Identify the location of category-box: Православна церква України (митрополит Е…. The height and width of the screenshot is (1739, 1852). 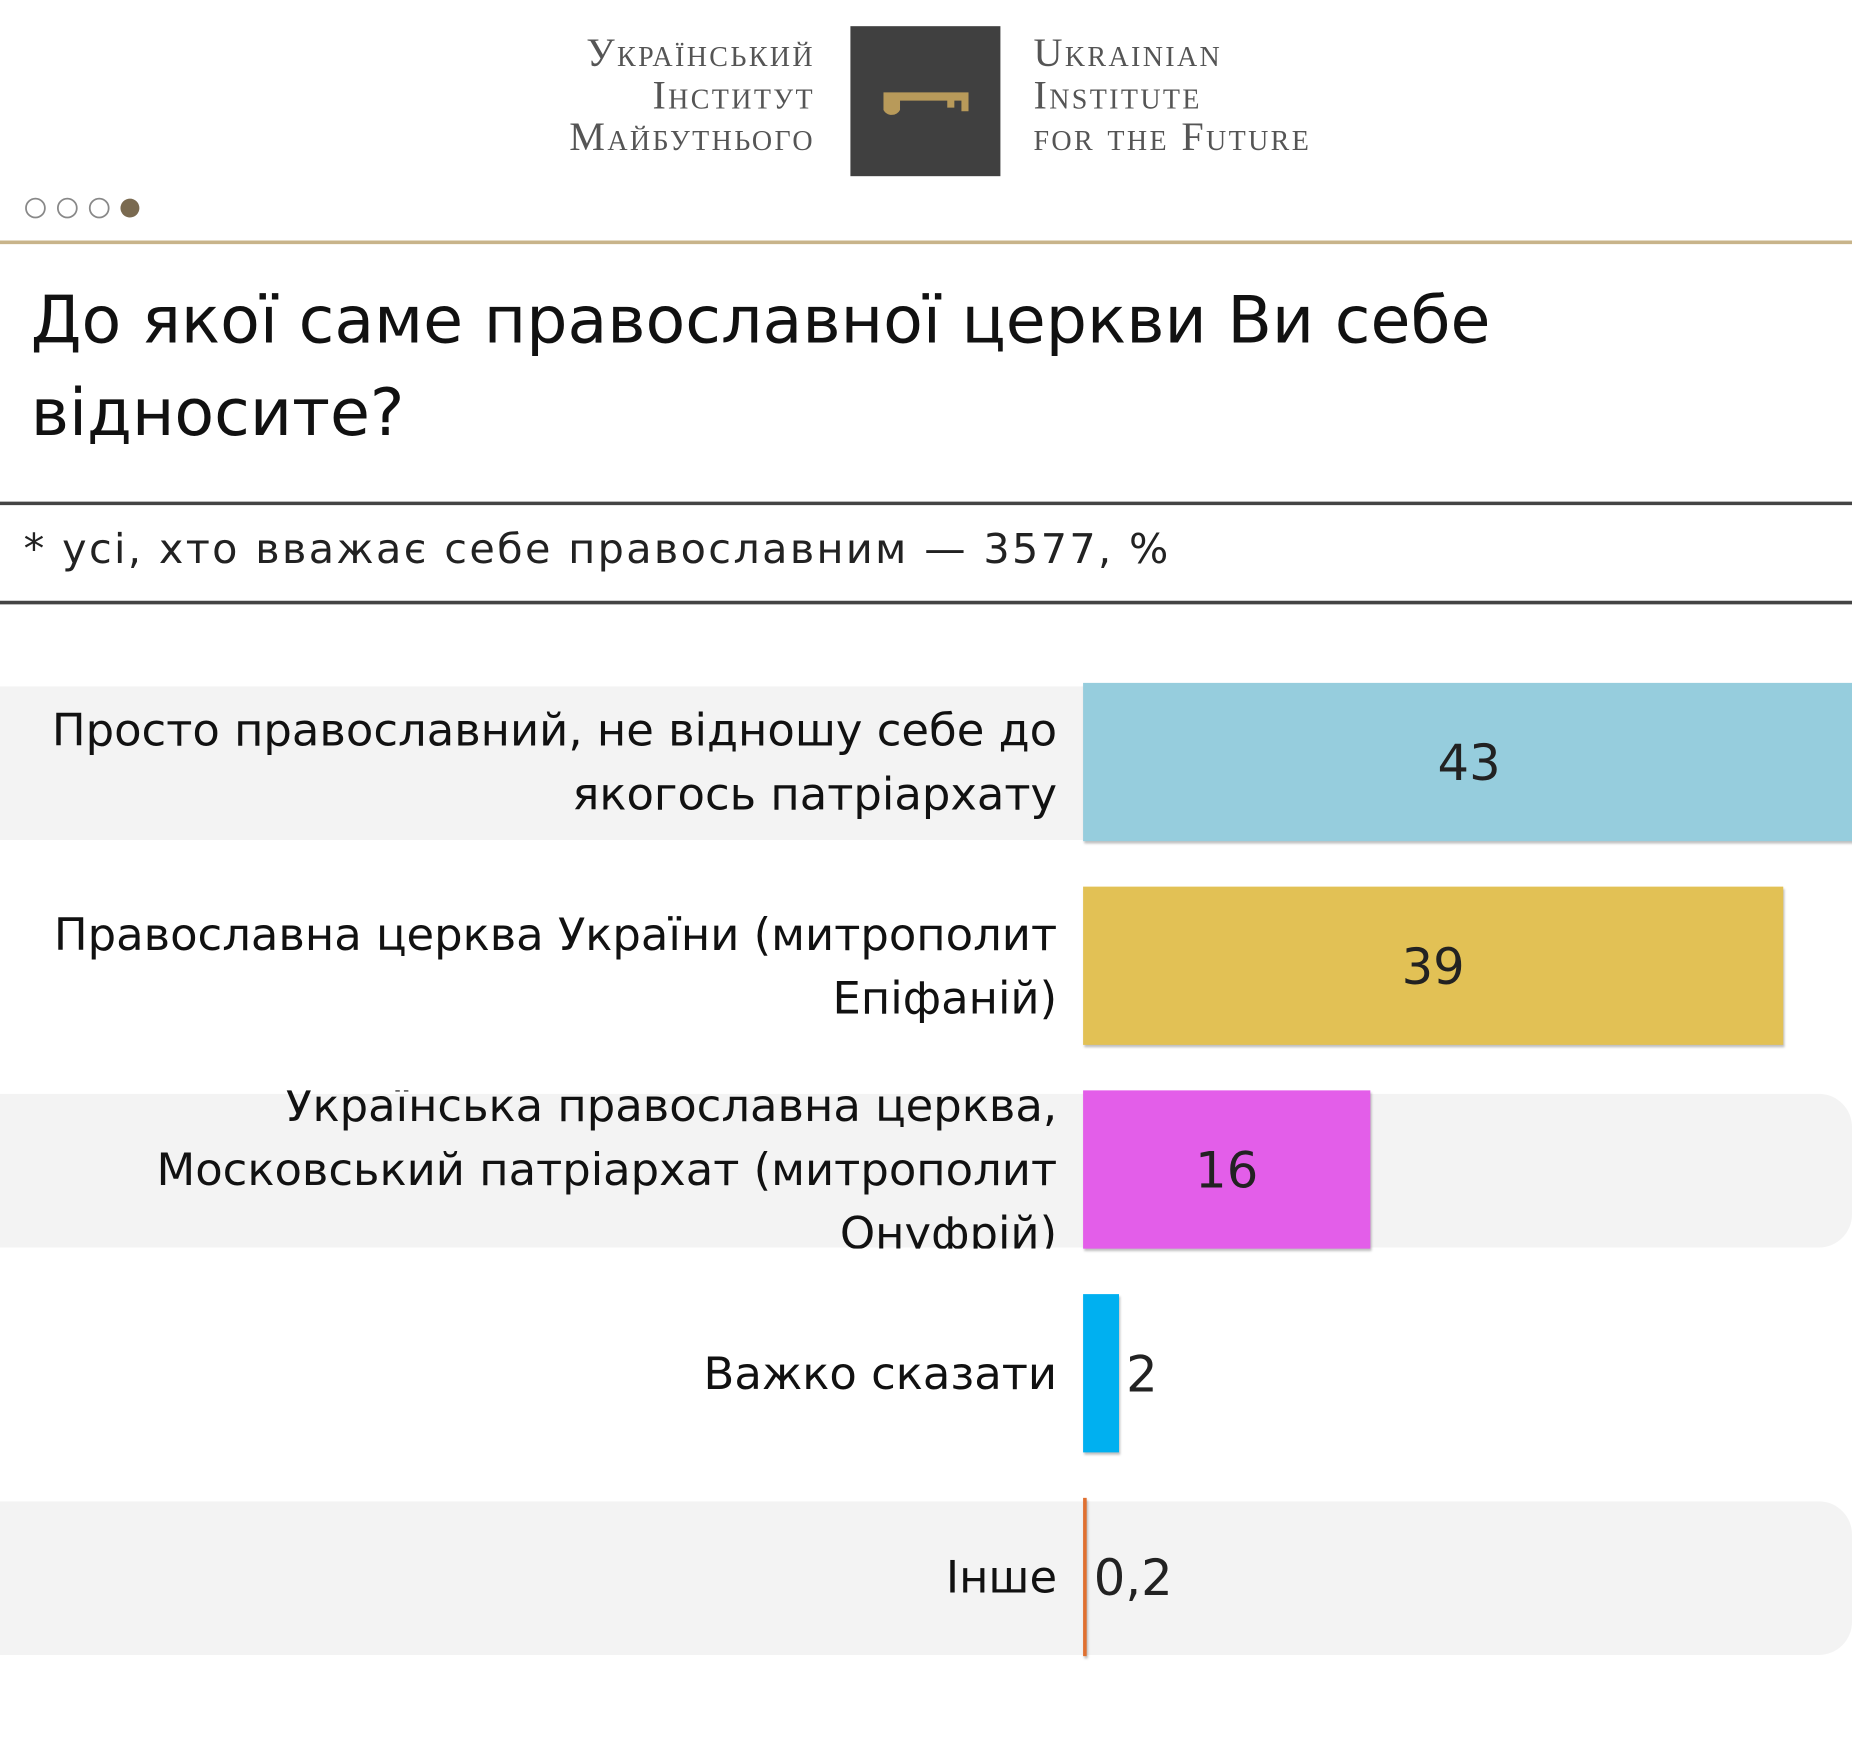
(555, 965).